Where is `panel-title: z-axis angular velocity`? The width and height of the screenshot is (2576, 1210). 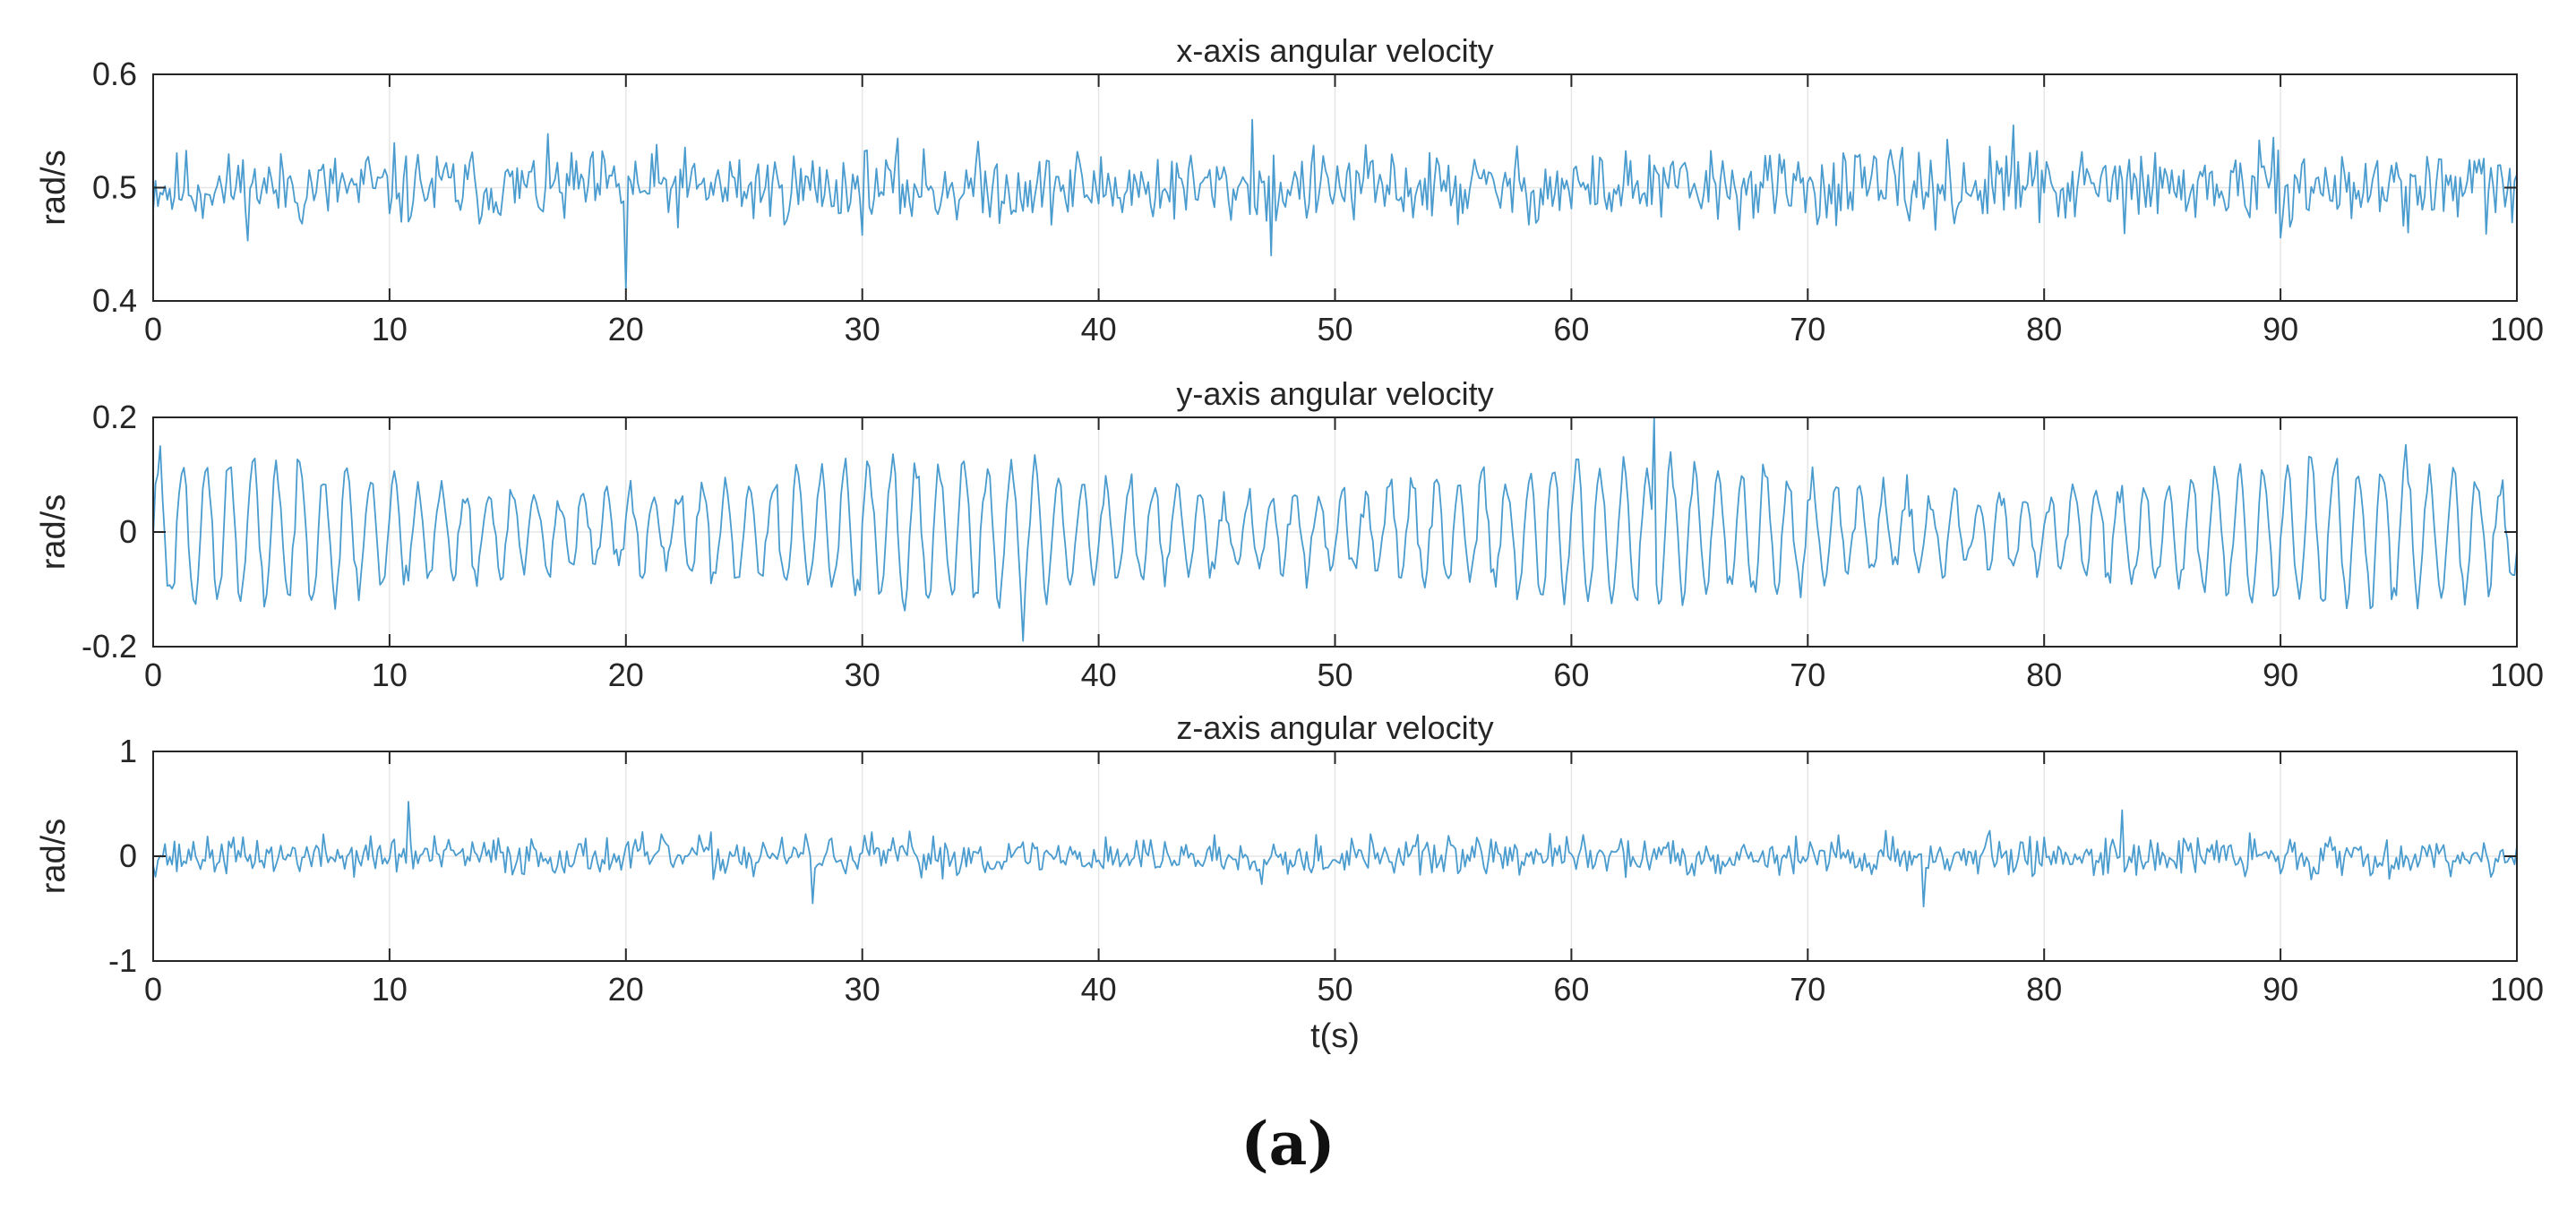 panel-title: z-axis angular velocity is located at coordinates (1334, 727).